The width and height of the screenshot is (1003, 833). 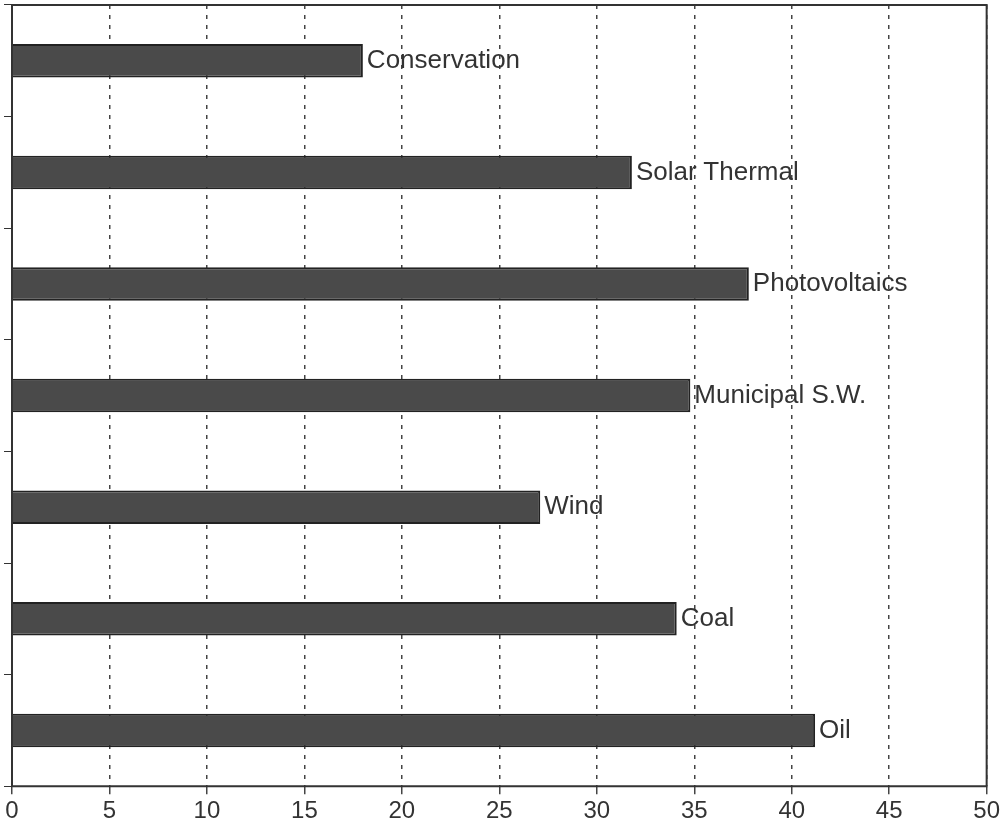 I want to click on x-tick-label: 40, so click(x=792, y=810).